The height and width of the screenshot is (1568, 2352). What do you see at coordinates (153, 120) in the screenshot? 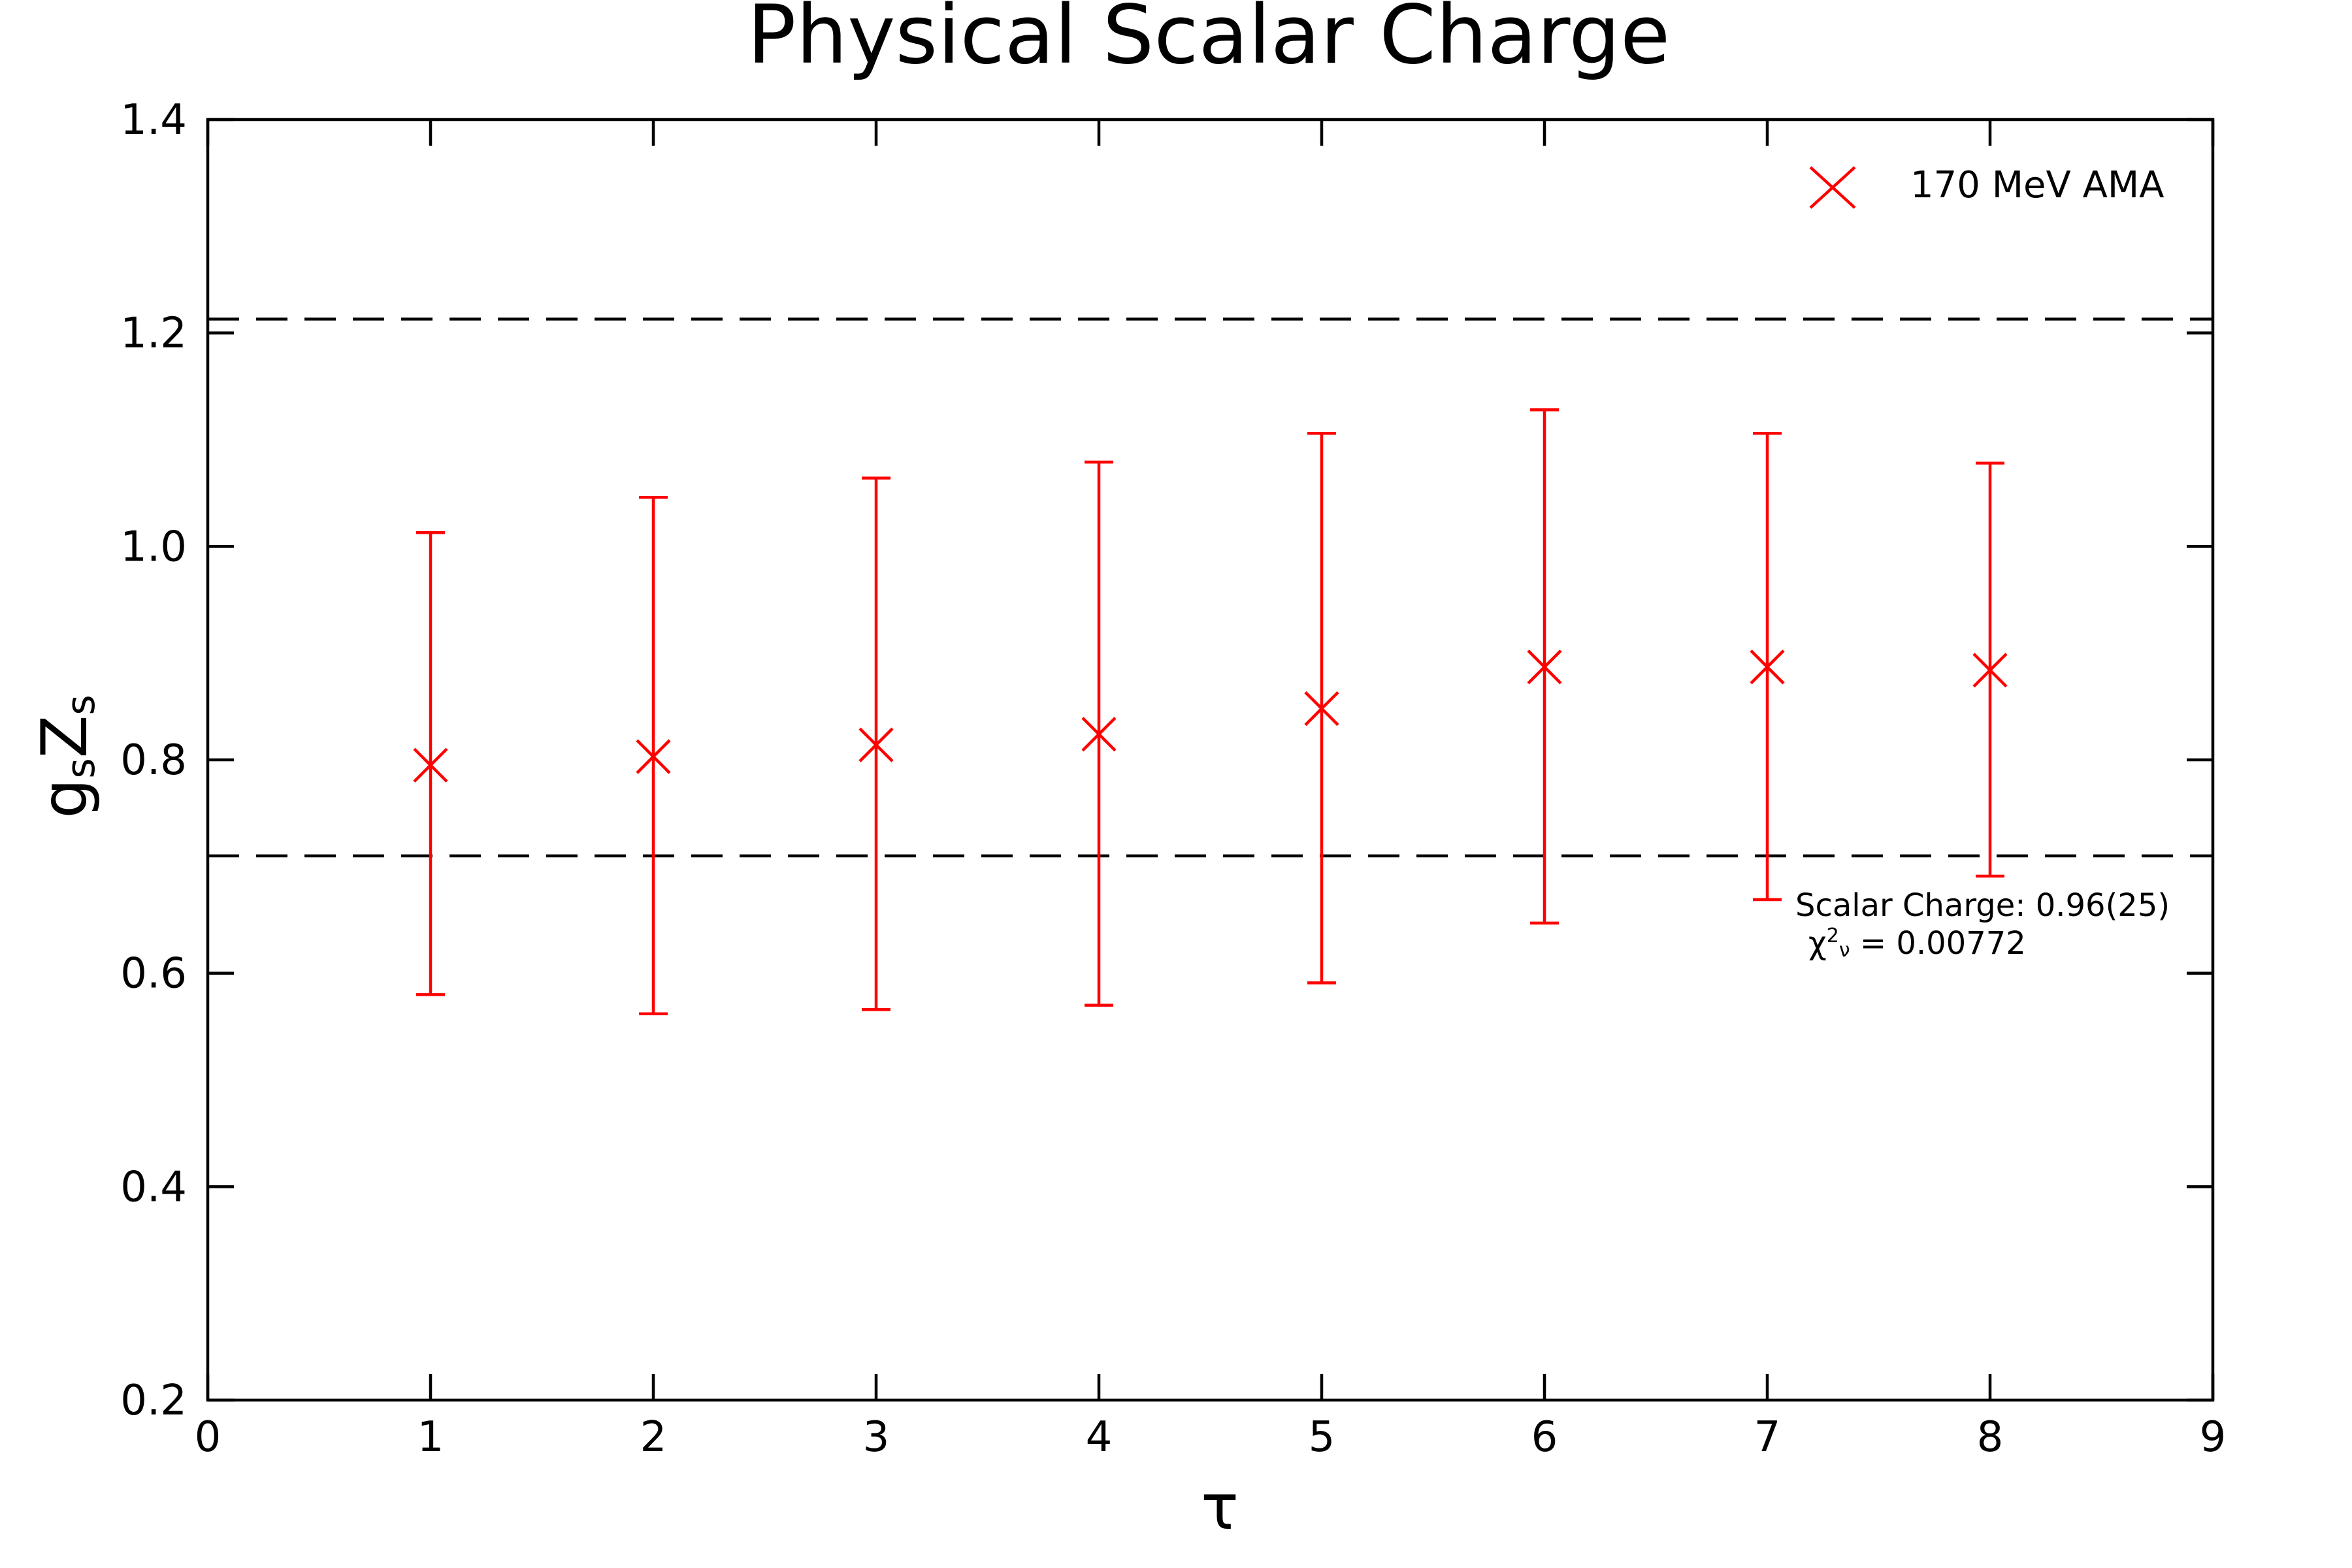
I see `y-tick-label: 1.4` at bounding box center [153, 120].